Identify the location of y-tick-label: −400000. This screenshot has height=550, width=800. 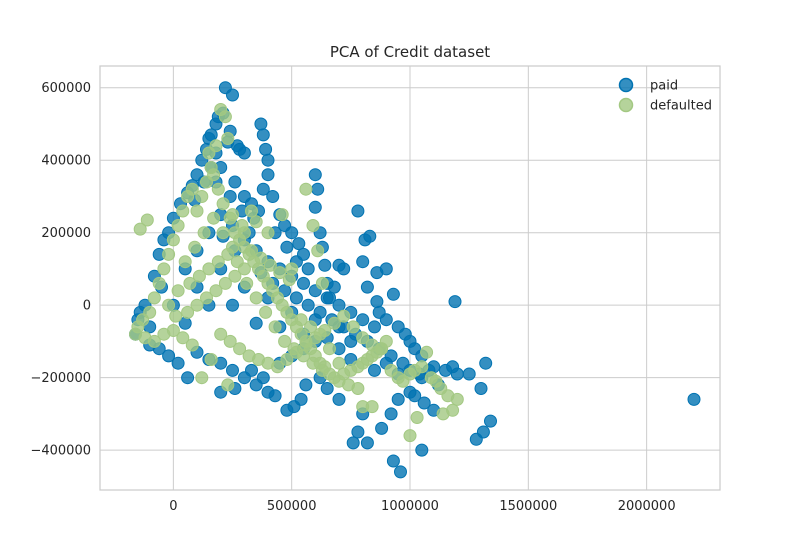
(60, 451).